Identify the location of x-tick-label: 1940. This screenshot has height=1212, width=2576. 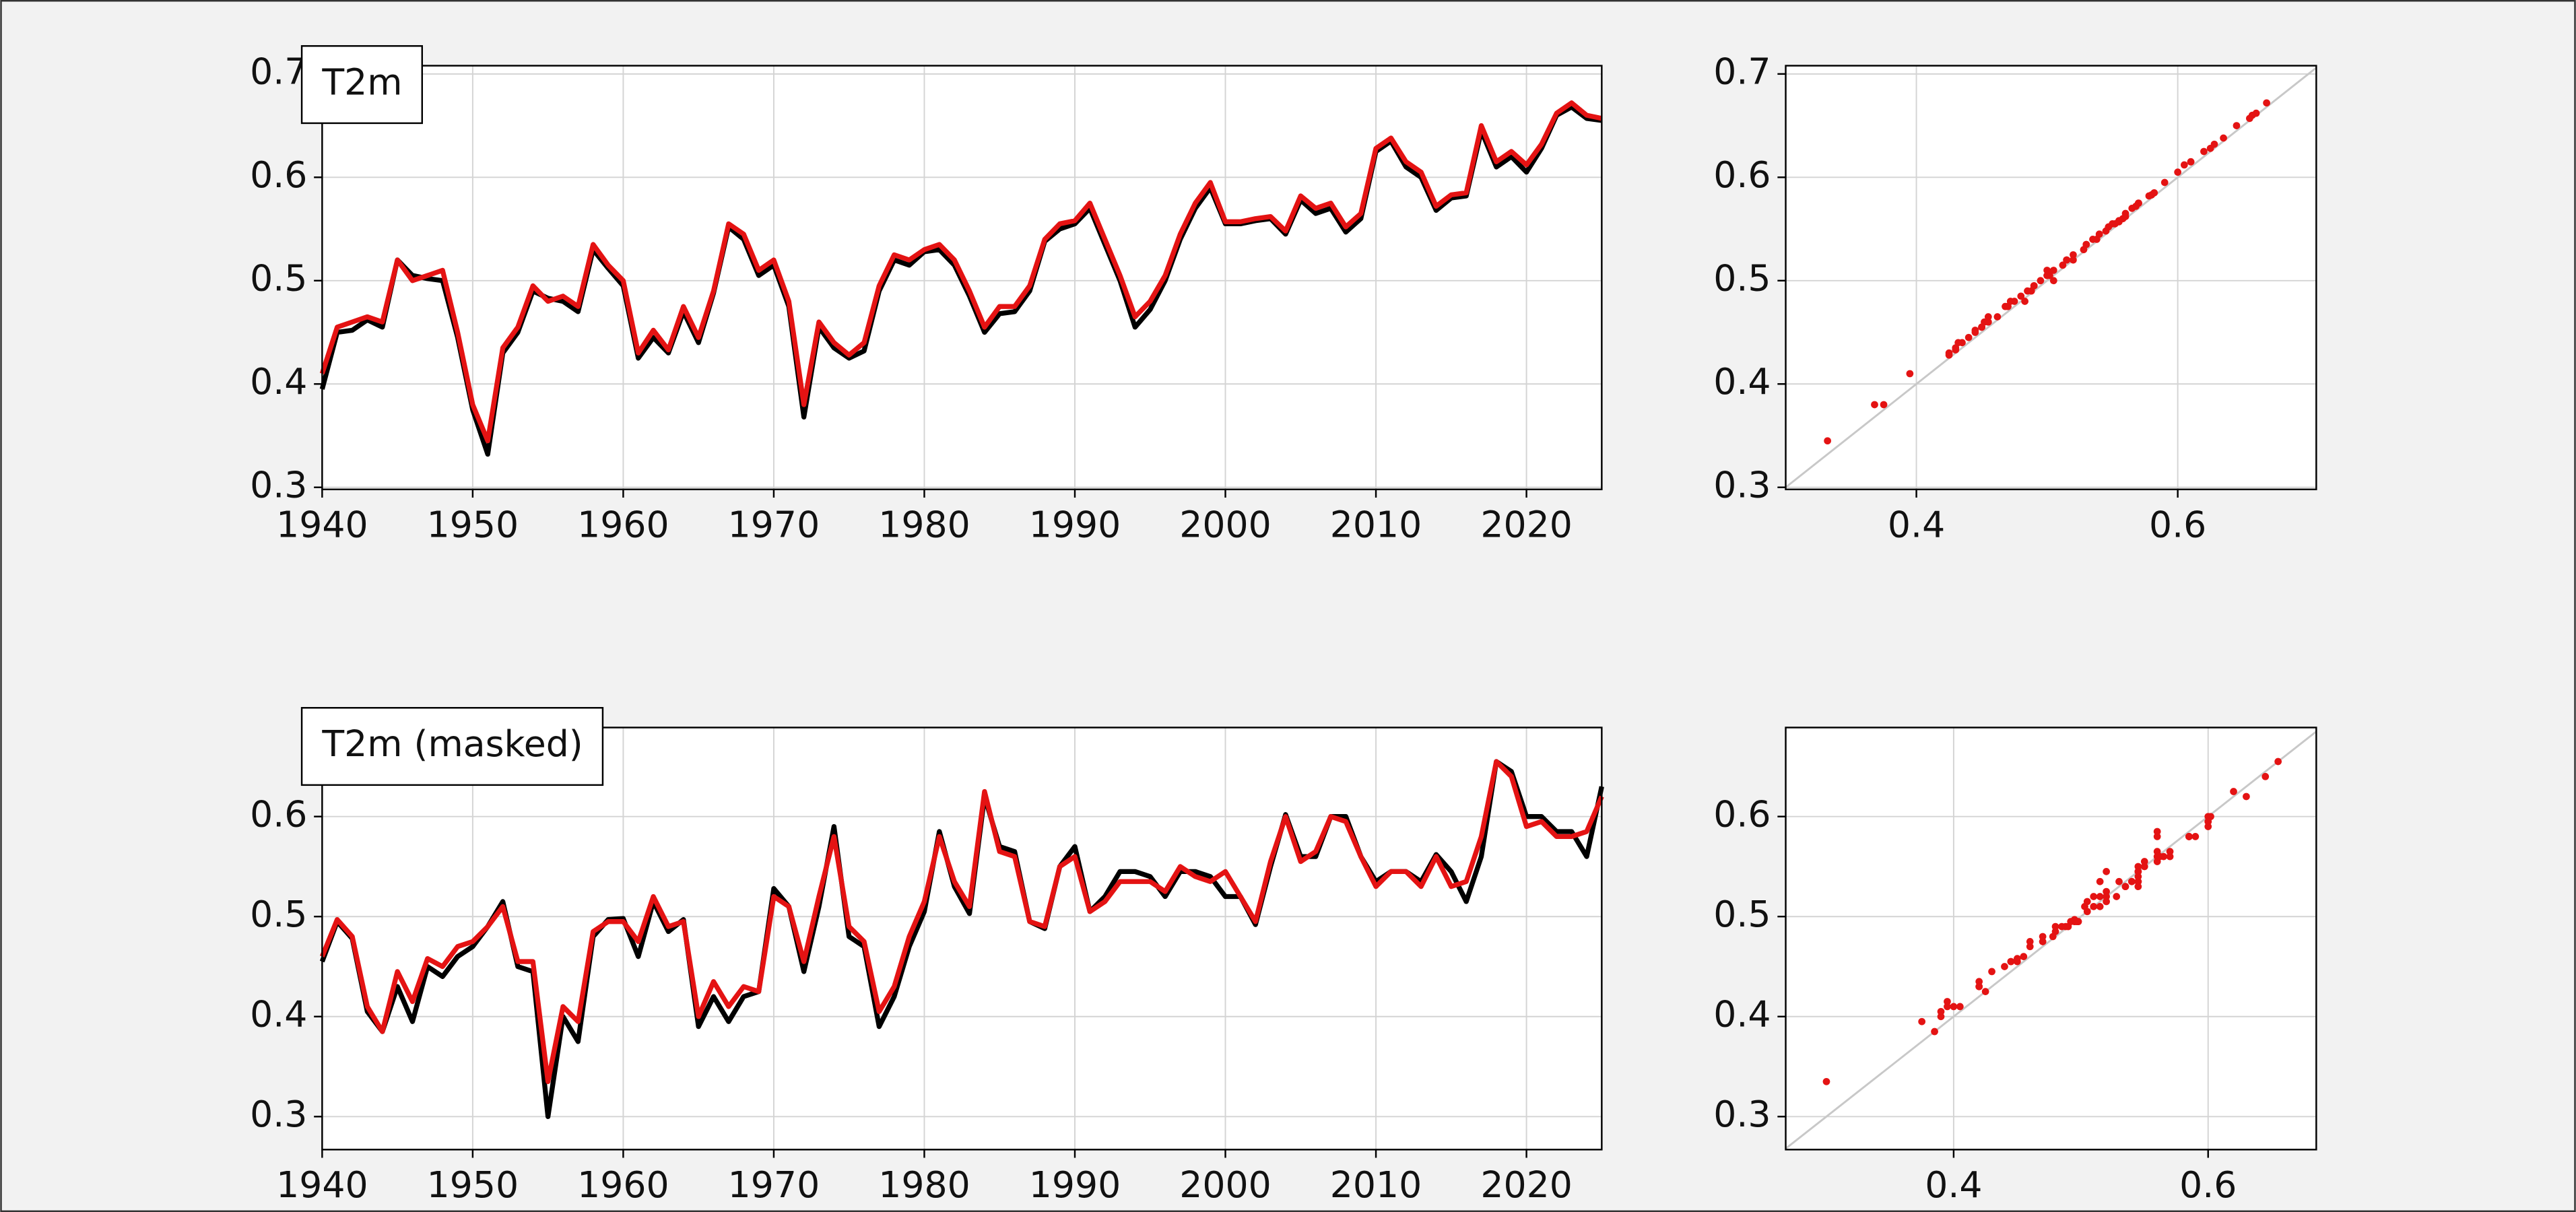
(322, 525).